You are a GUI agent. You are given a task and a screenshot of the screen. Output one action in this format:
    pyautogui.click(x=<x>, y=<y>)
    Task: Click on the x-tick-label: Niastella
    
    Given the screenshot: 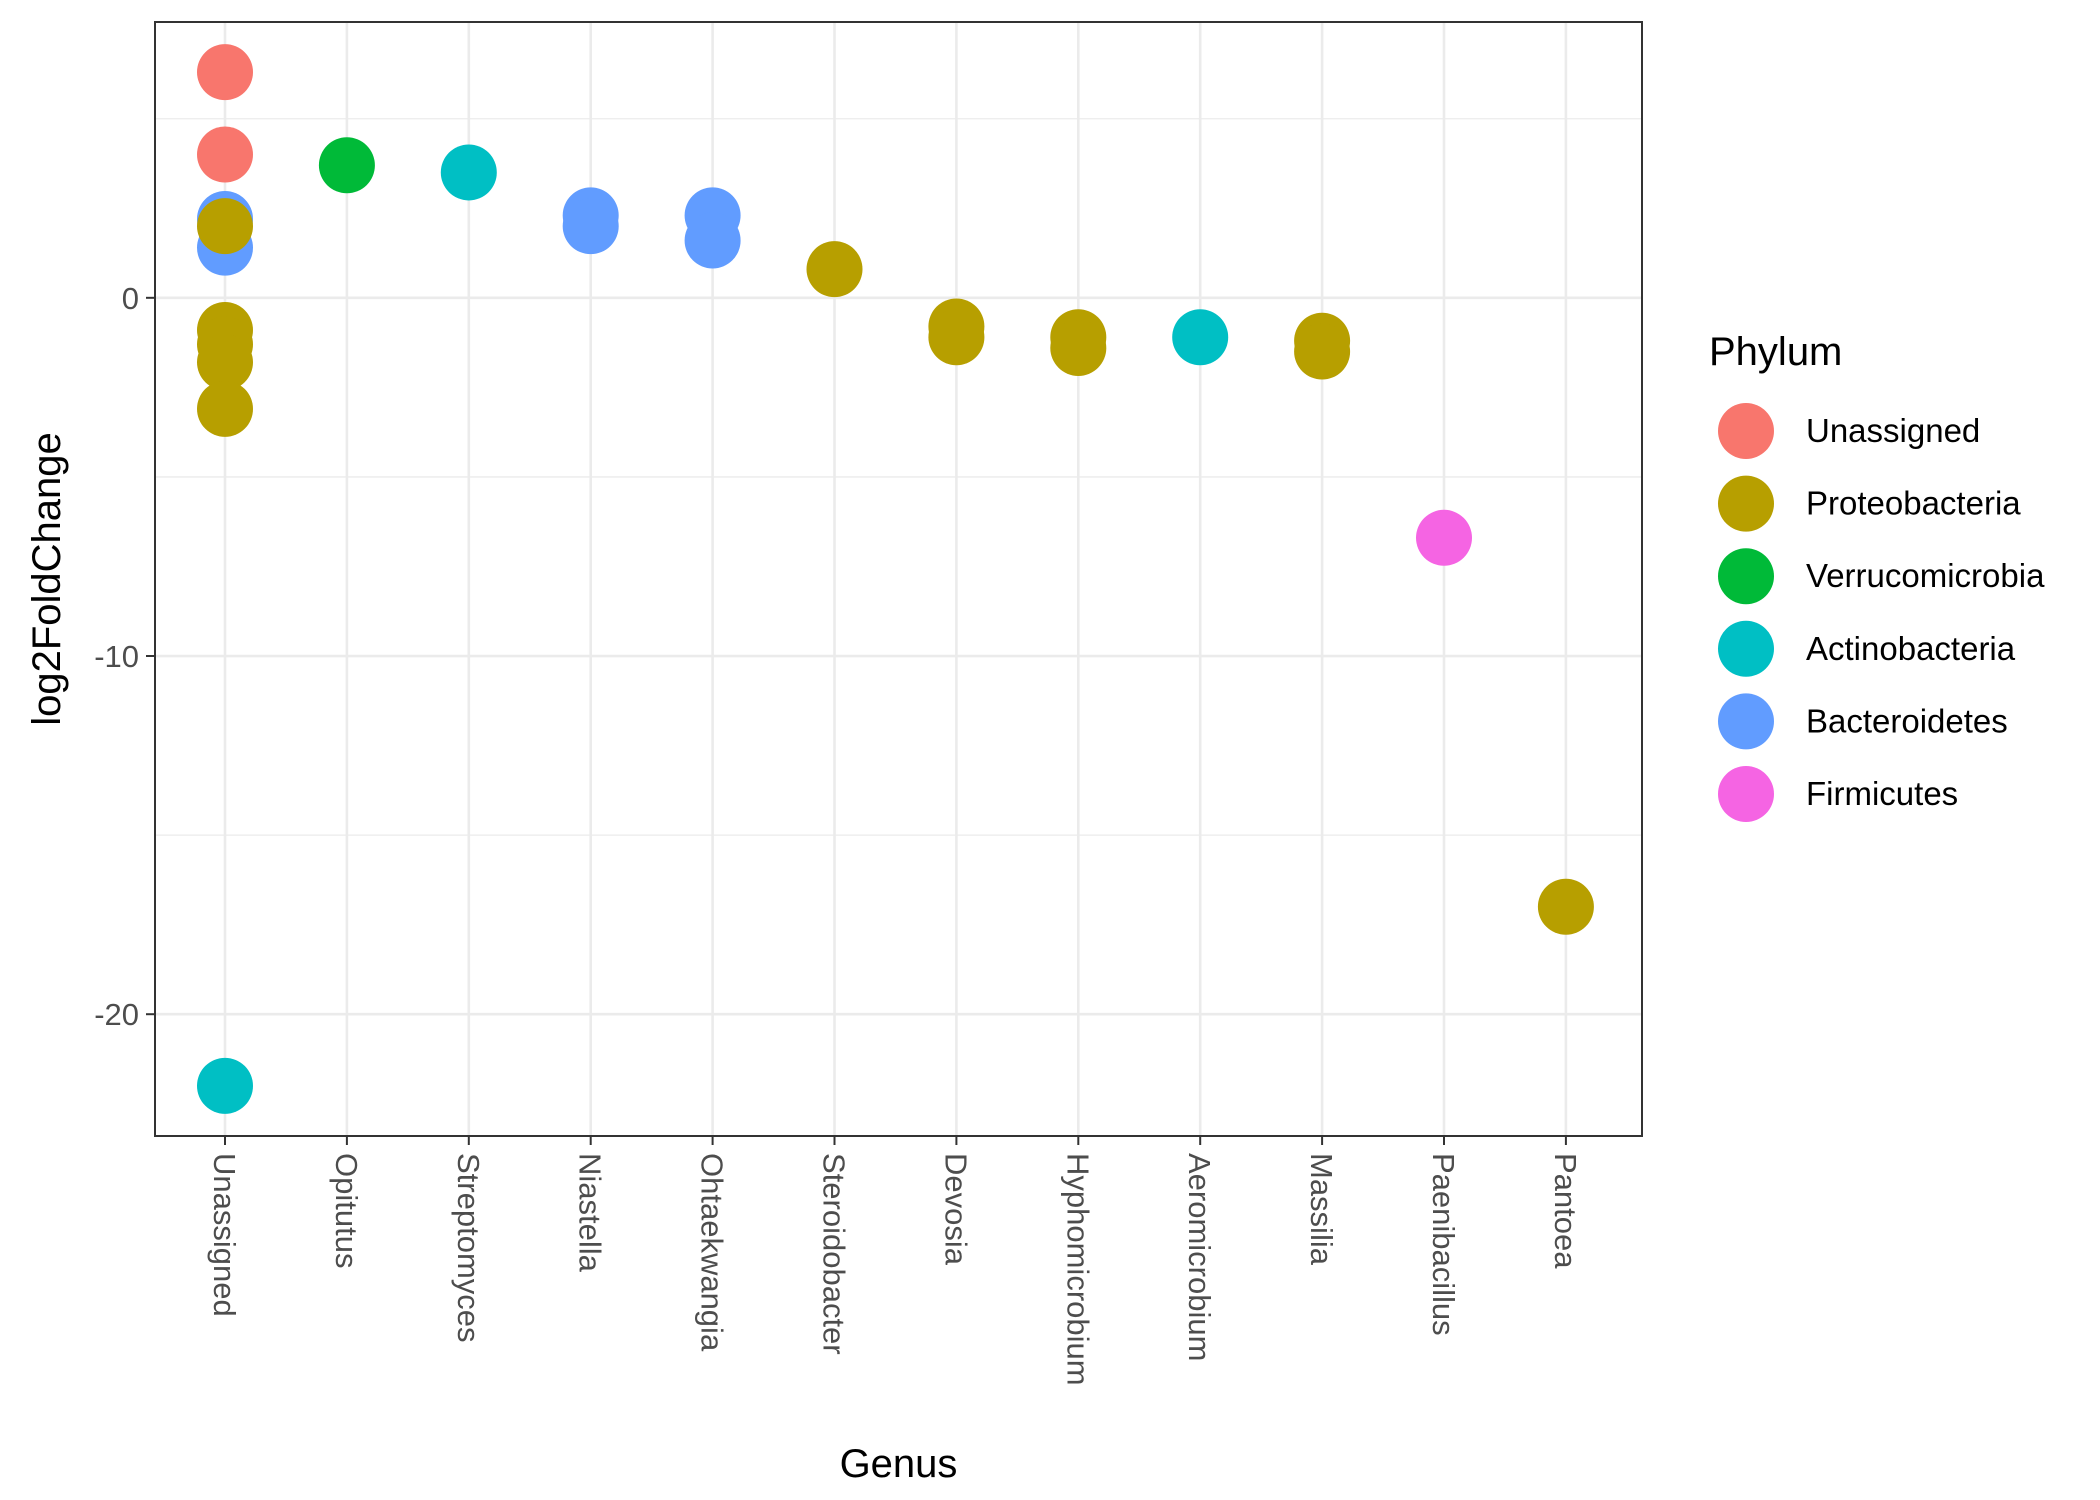 What is the action you would take?
    pyautogui.click(x=590, y=1213)
    